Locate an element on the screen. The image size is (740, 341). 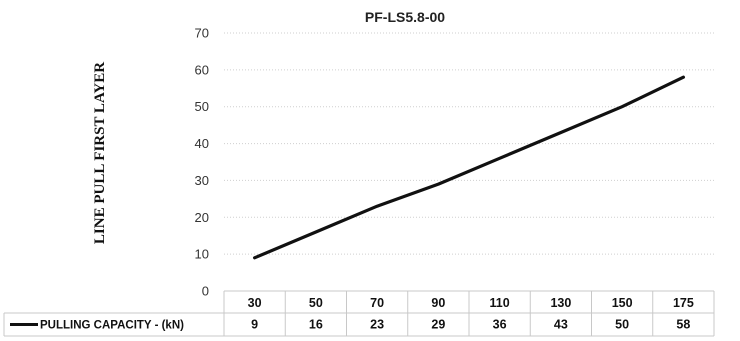
y-axis-ticks: 0 10 20 30 40 50 60 70 is located at coordinates (202, 162).